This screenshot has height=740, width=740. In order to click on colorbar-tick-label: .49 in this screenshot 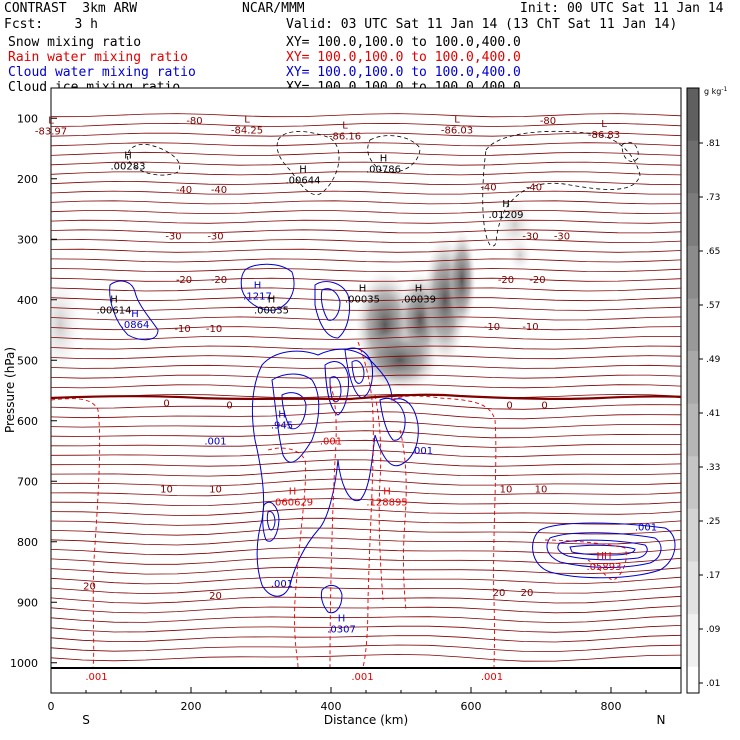, I will do `click(713, 360)`.